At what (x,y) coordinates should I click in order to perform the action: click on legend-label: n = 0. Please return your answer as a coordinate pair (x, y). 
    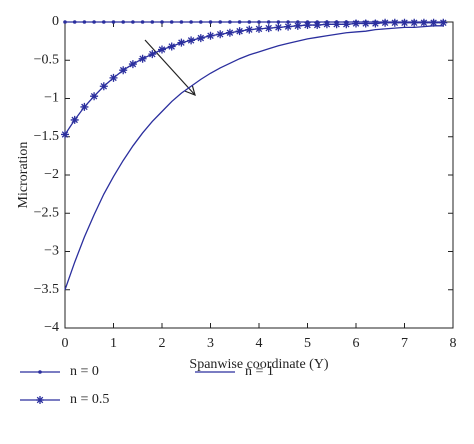
    Looking at the image, I should click on (84, 371).